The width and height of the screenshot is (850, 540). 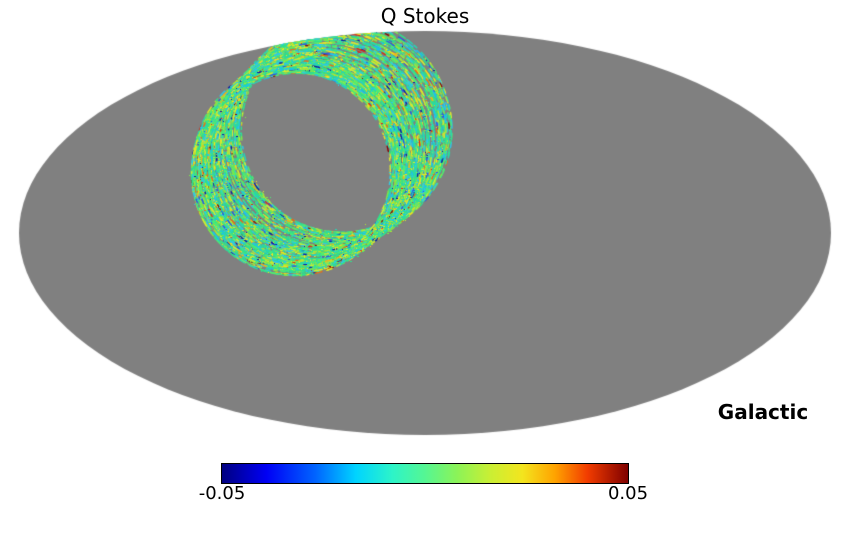 What do you see at coordinates (628, 493) in the screenshot?
I see `colorbar-max-label: 0.05` at bounding box center [628, 493].